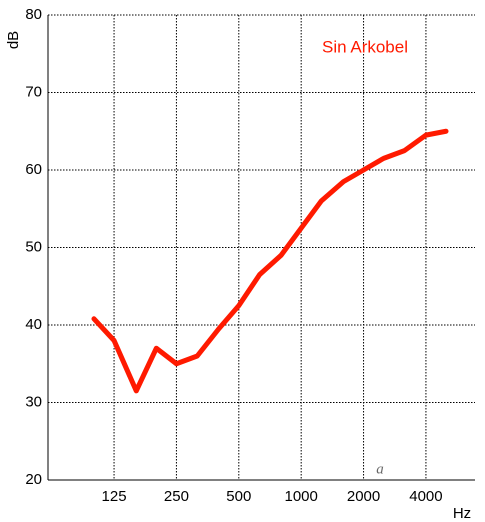 The width and height of the screenshot is (485, 522). Describe the element at coordinates (380, 469) in the screenshot. I see `watermark: a` at that location.